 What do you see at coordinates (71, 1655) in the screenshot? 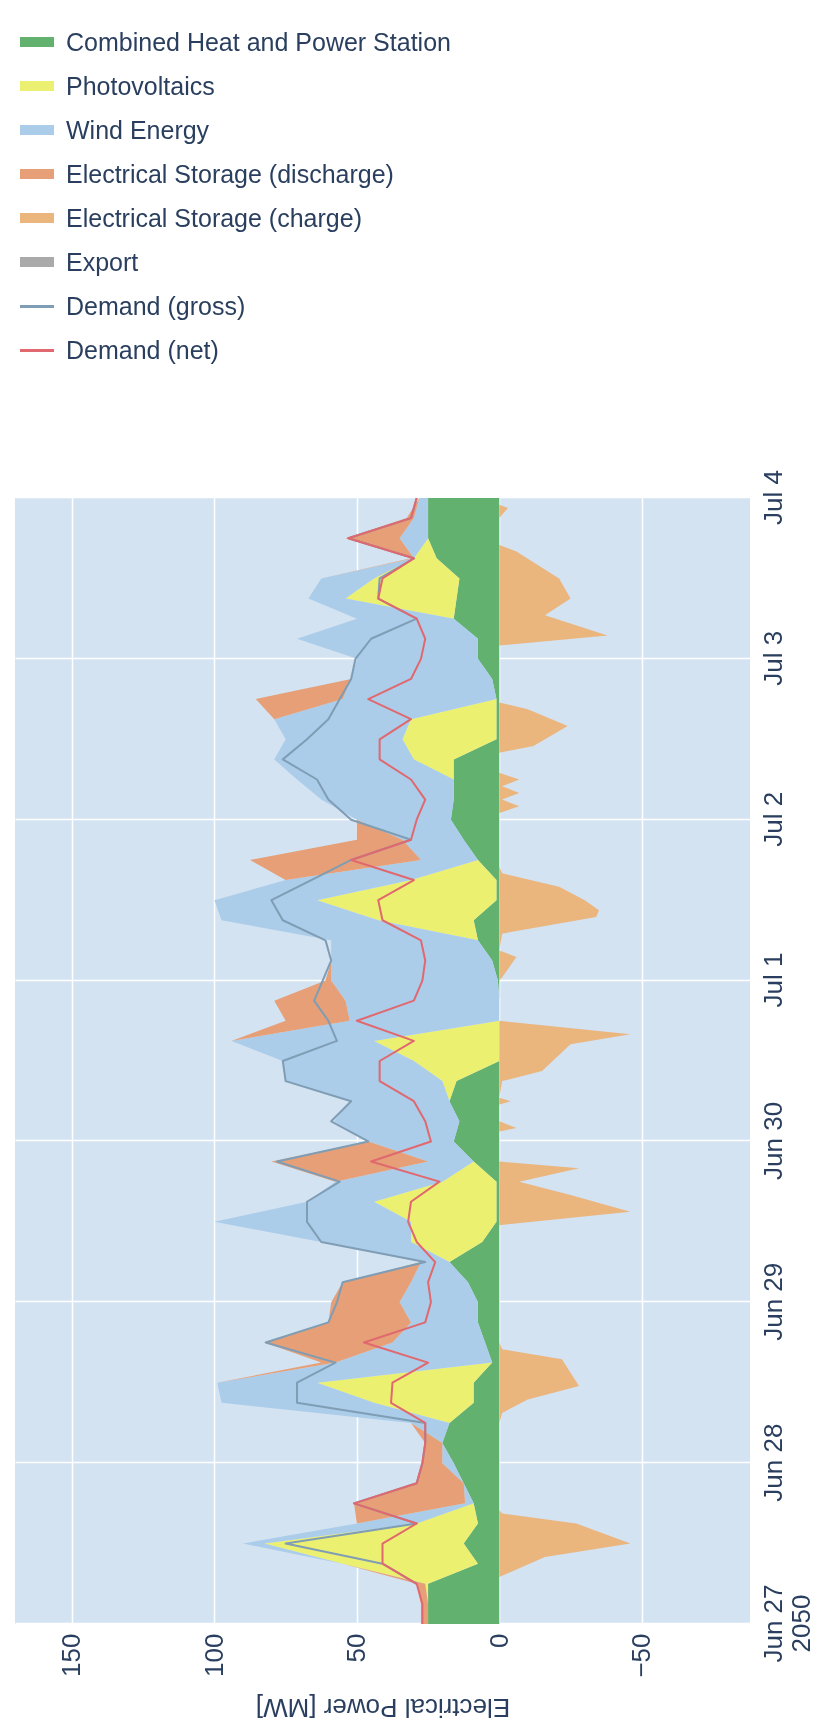
I see `x-tick-label: 150` at bounding box center [71, 1655].